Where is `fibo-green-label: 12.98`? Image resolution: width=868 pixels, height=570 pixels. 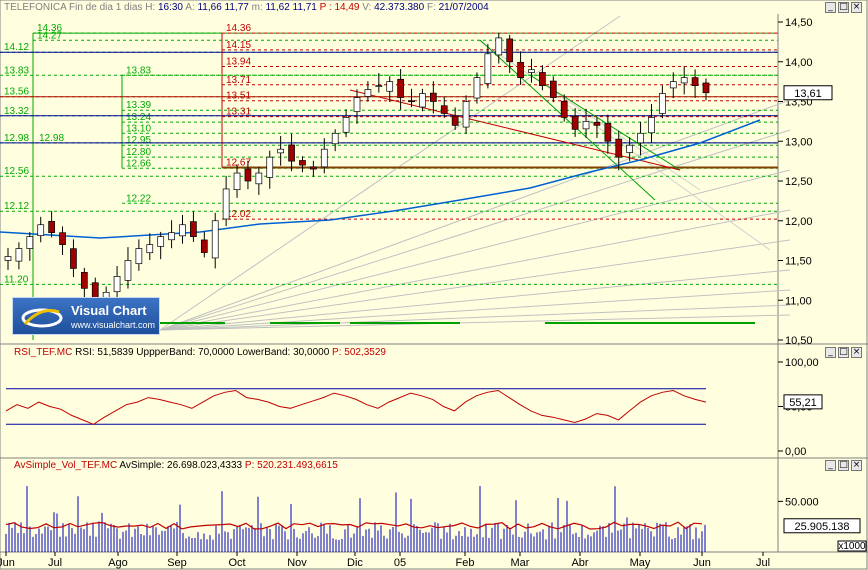 fibo-green-label: 12.98 is located at coordinates (16, 138).